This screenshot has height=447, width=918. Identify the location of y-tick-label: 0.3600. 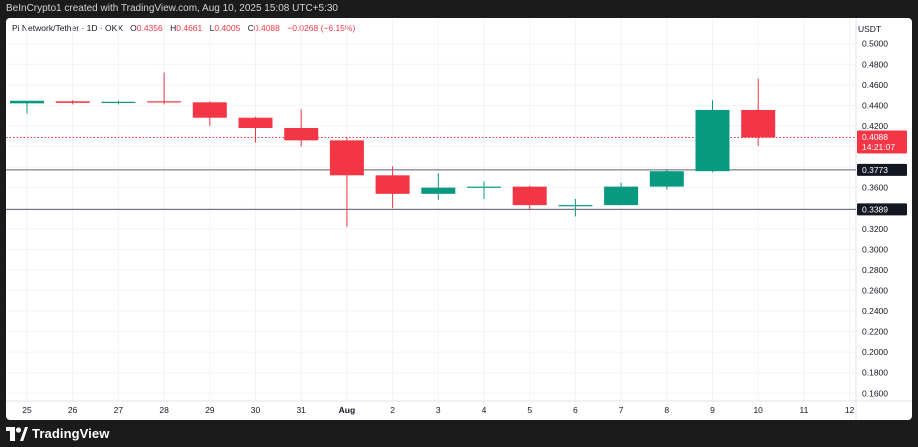
(875, 188).